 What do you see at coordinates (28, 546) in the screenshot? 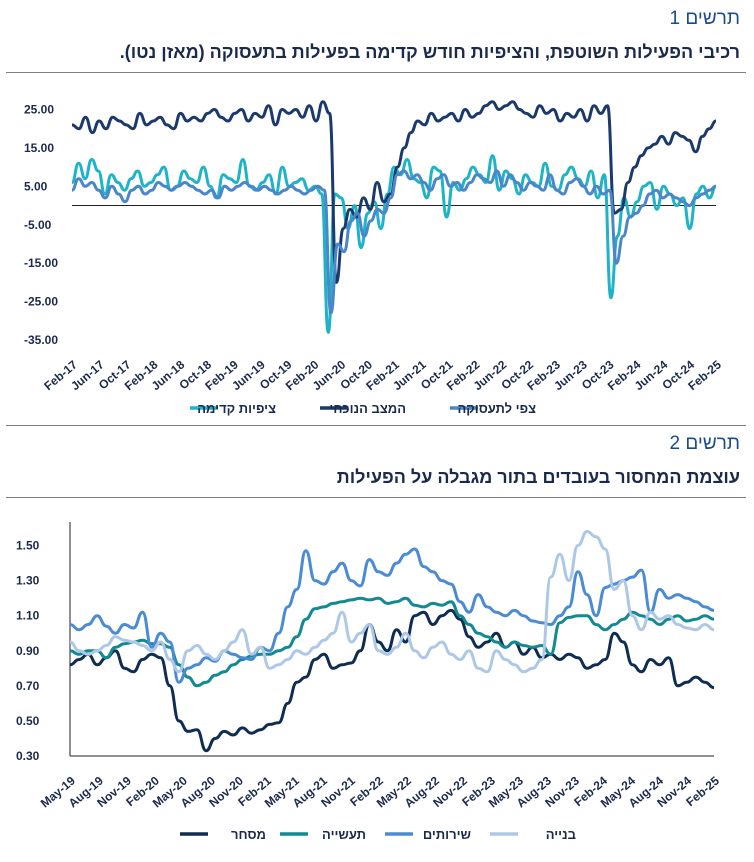
I see `y-tick-label: 1.50` at bounding box center [28, 546].